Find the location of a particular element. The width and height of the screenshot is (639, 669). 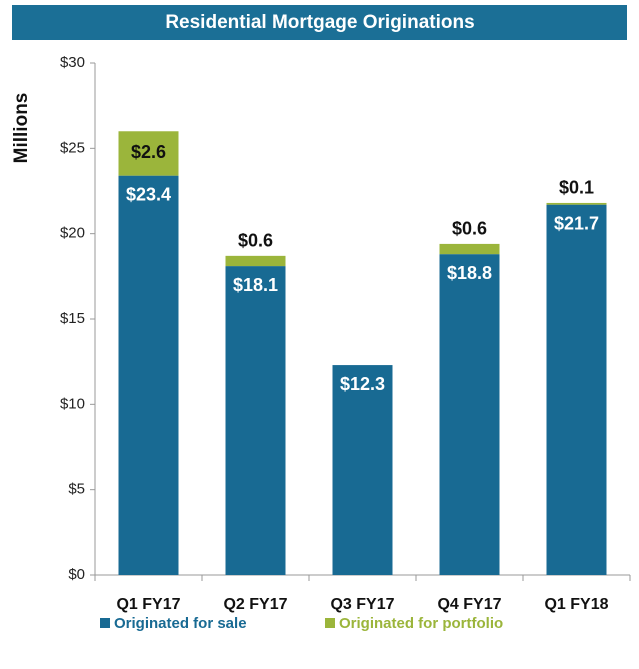

y-tick-label: $20 is located at coordinates (72, 233).